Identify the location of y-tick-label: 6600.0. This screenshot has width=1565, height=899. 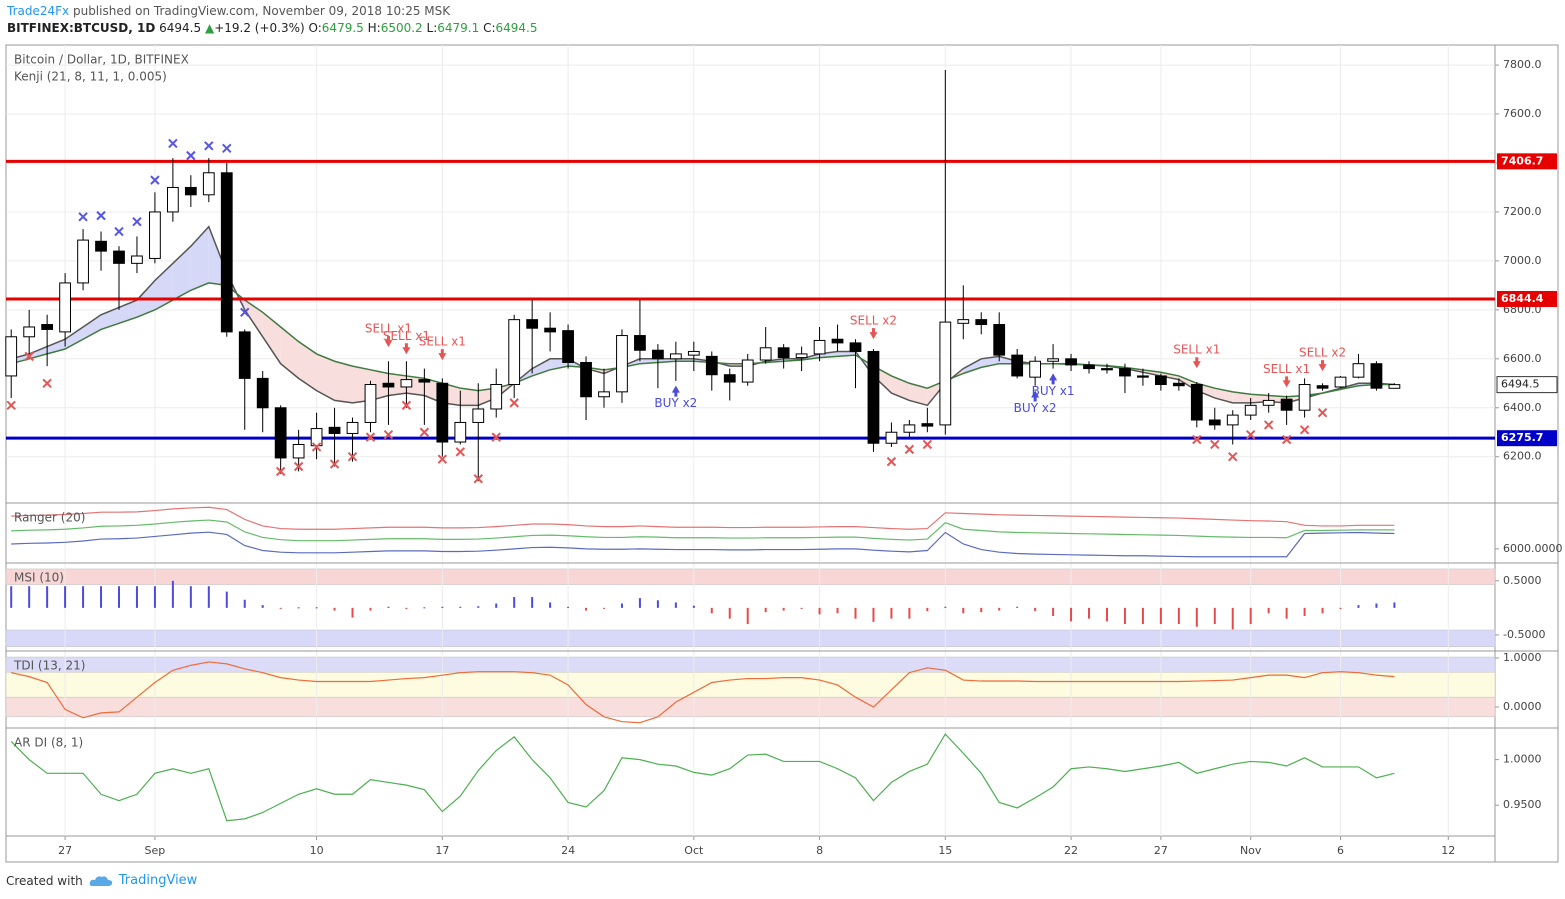
(1522, 358).